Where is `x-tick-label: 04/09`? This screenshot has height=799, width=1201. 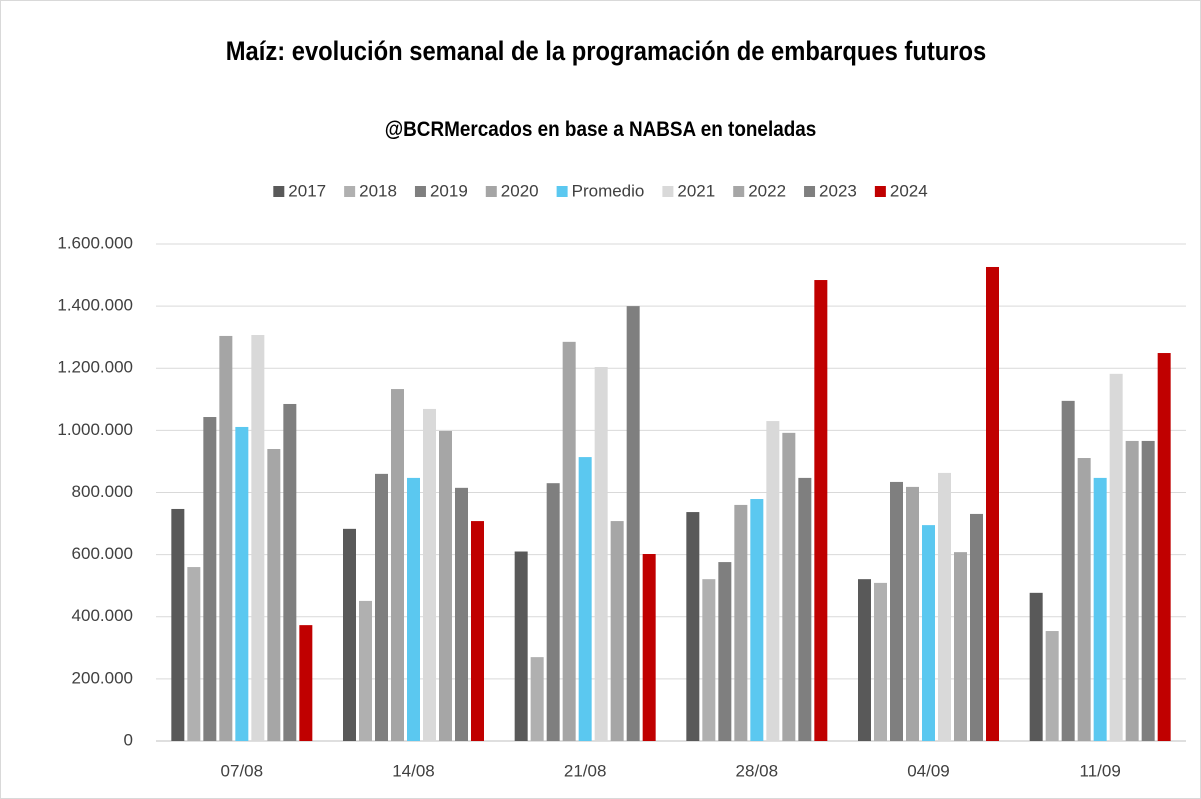 x-tick-label: 04/09 is located at coordinates (928, 770).